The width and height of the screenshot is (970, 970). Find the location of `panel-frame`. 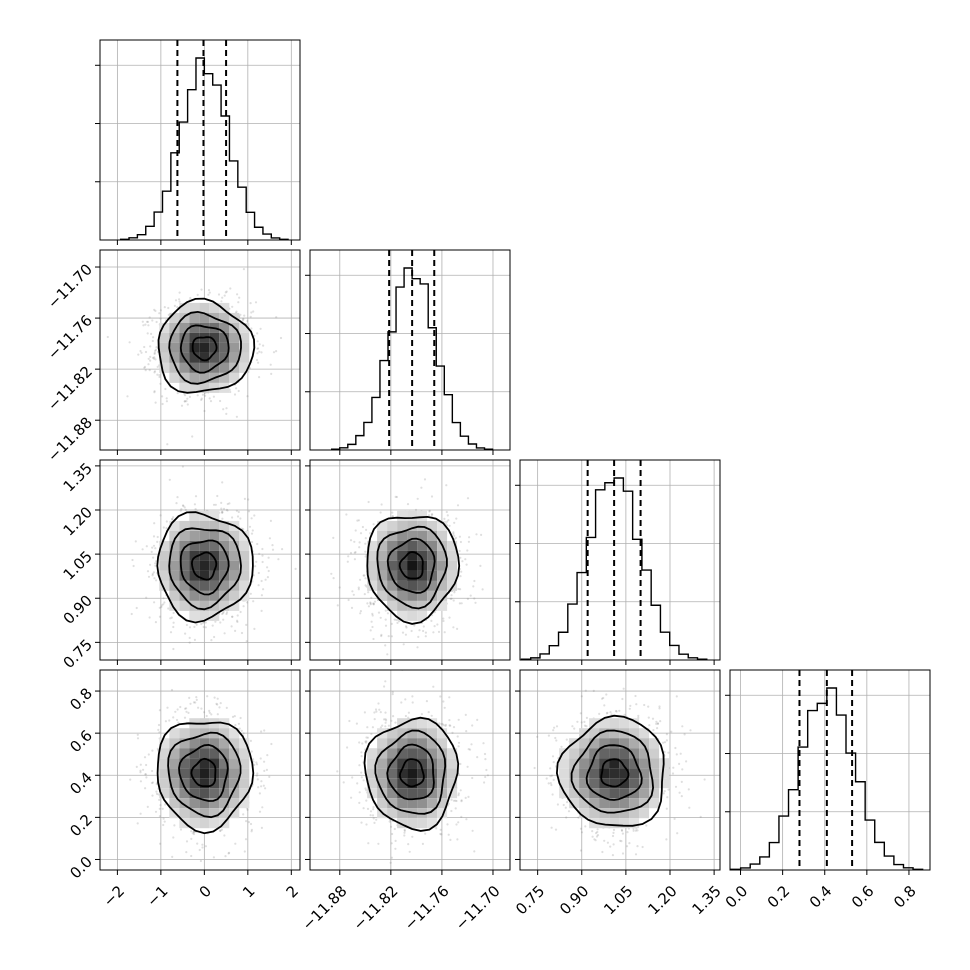

panel-frame is located at coordinates (200, 770).